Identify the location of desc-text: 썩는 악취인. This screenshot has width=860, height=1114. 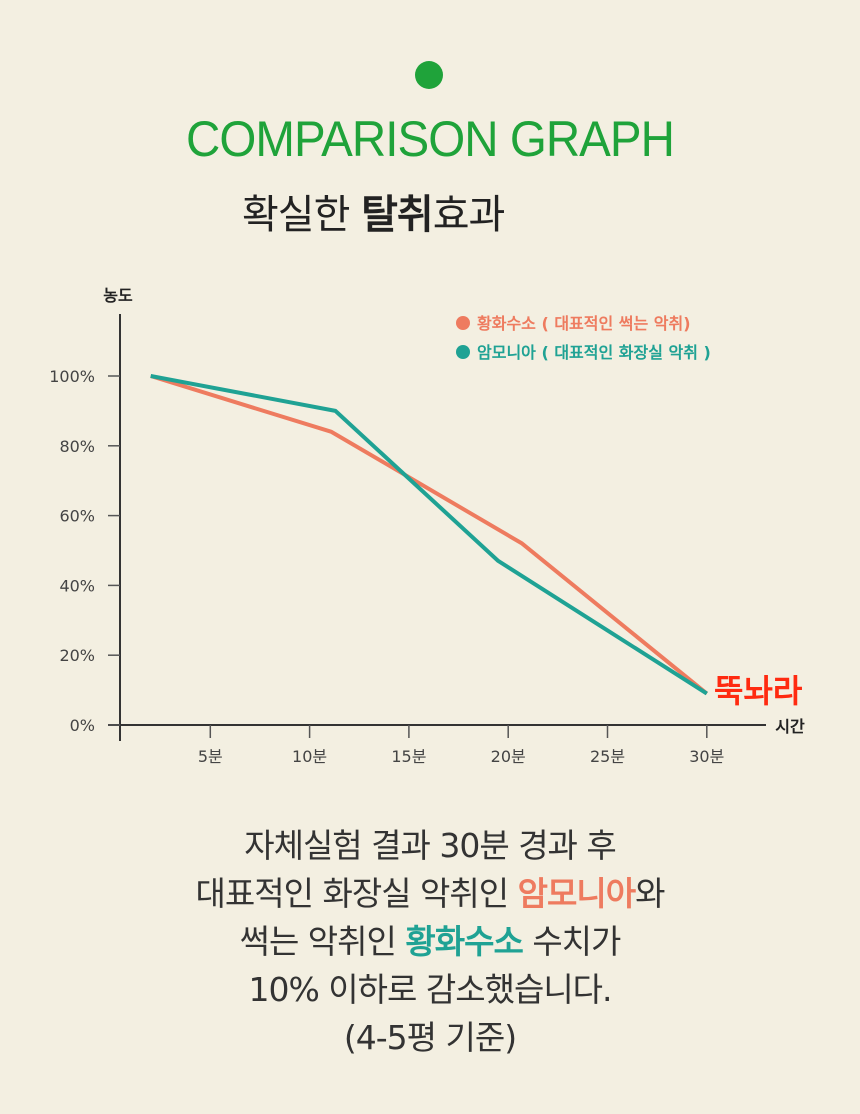
(322, 941).